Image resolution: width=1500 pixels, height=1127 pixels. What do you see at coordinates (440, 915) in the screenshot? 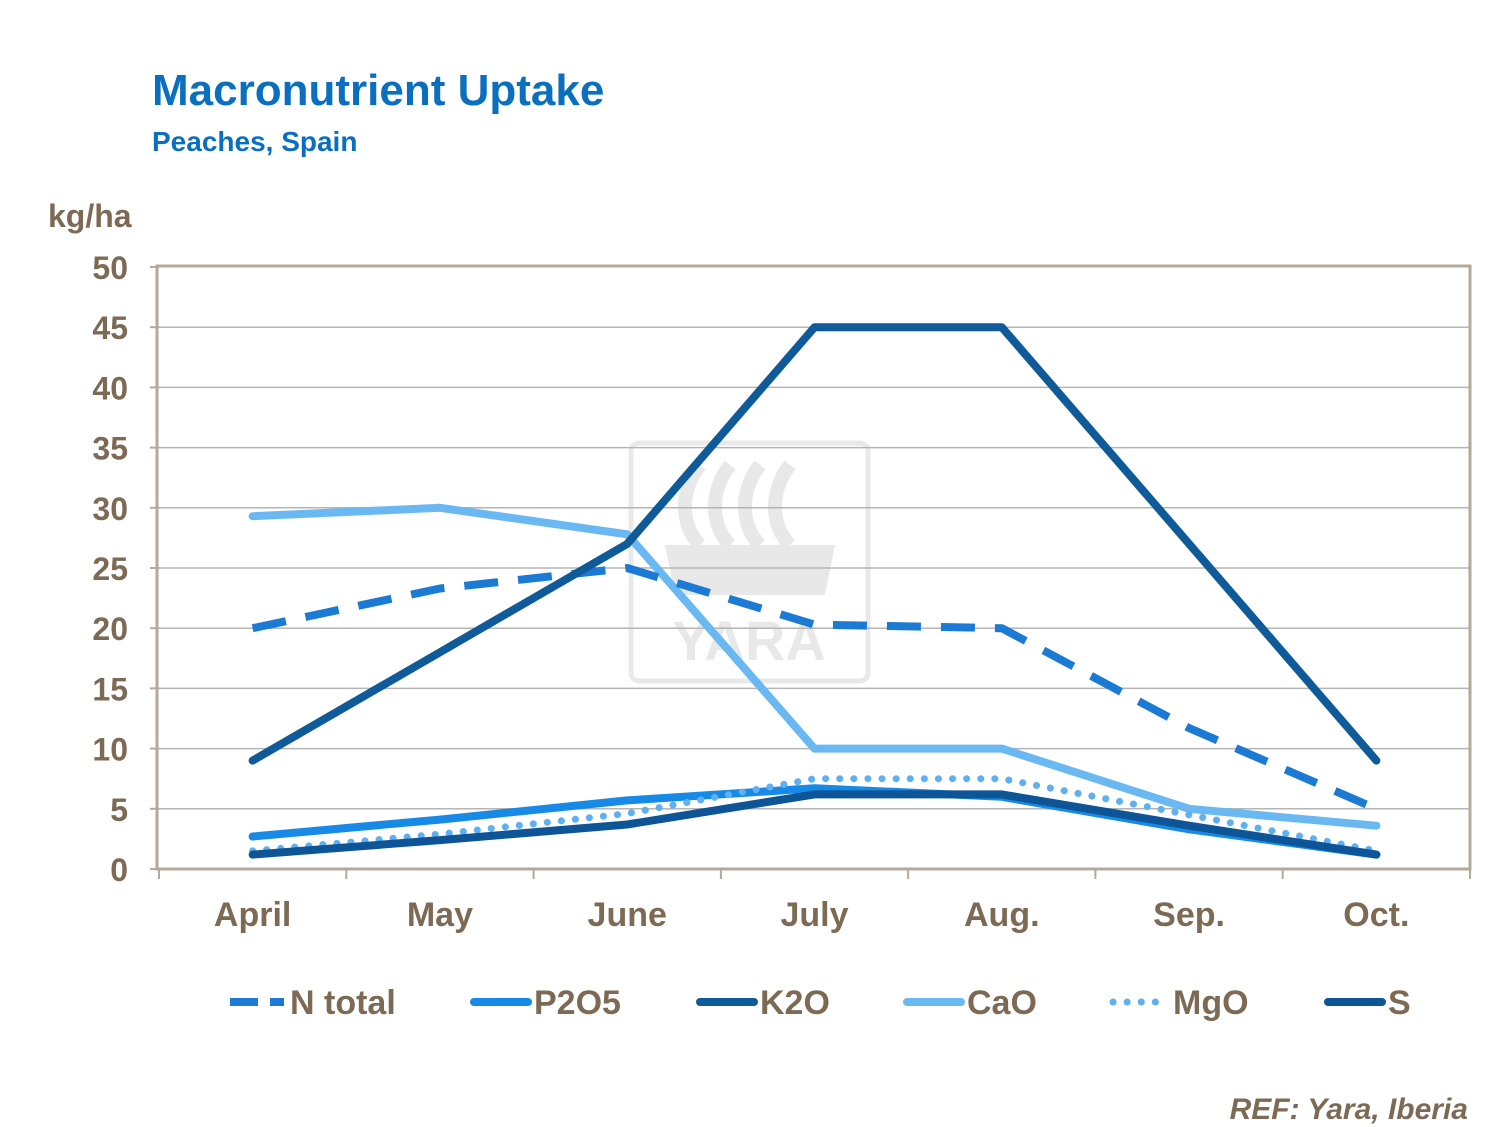
I see `x-tick-label: May` at bounding box center [440, 915].